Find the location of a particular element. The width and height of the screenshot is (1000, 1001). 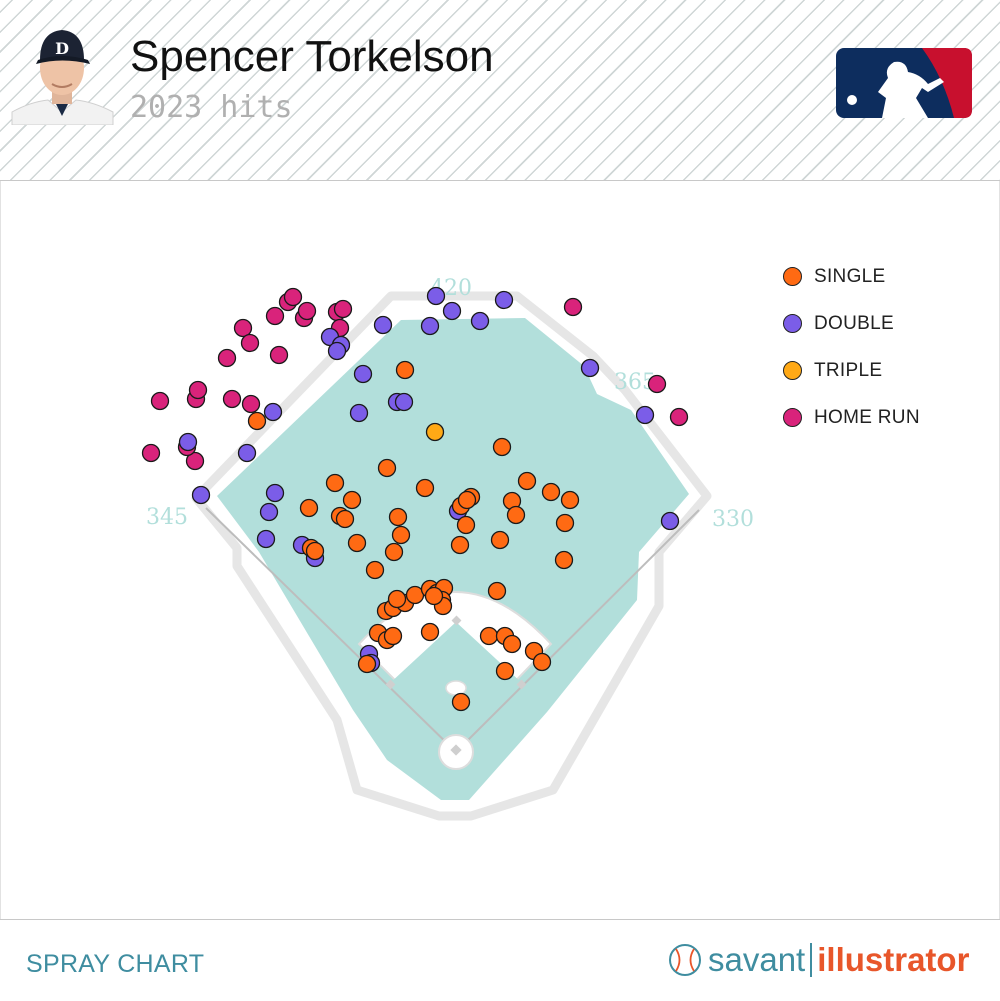

legend-label-double: DOUBLE is located at coordinates (854, 323).